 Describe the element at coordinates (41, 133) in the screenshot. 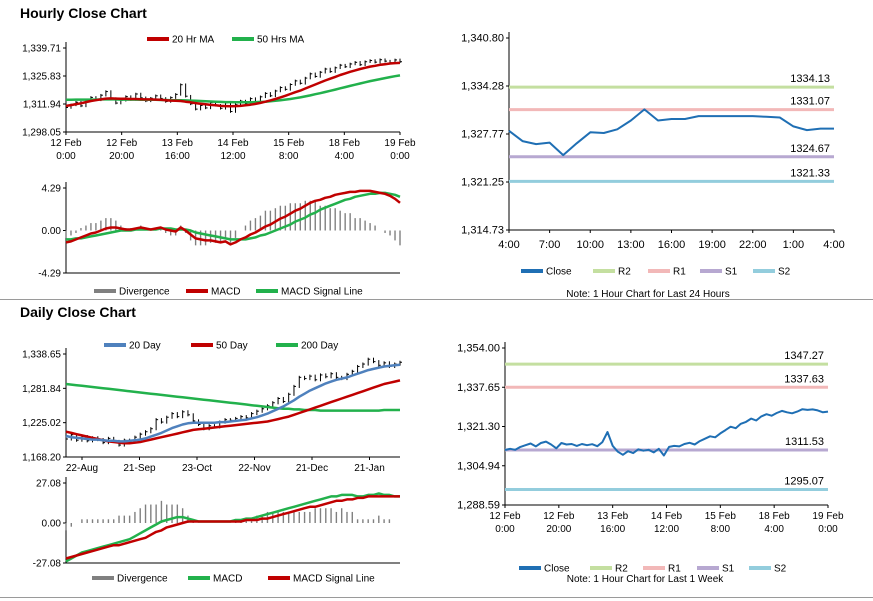

I see `hourly-price-y-tick-label: 1,298.05` at that location.